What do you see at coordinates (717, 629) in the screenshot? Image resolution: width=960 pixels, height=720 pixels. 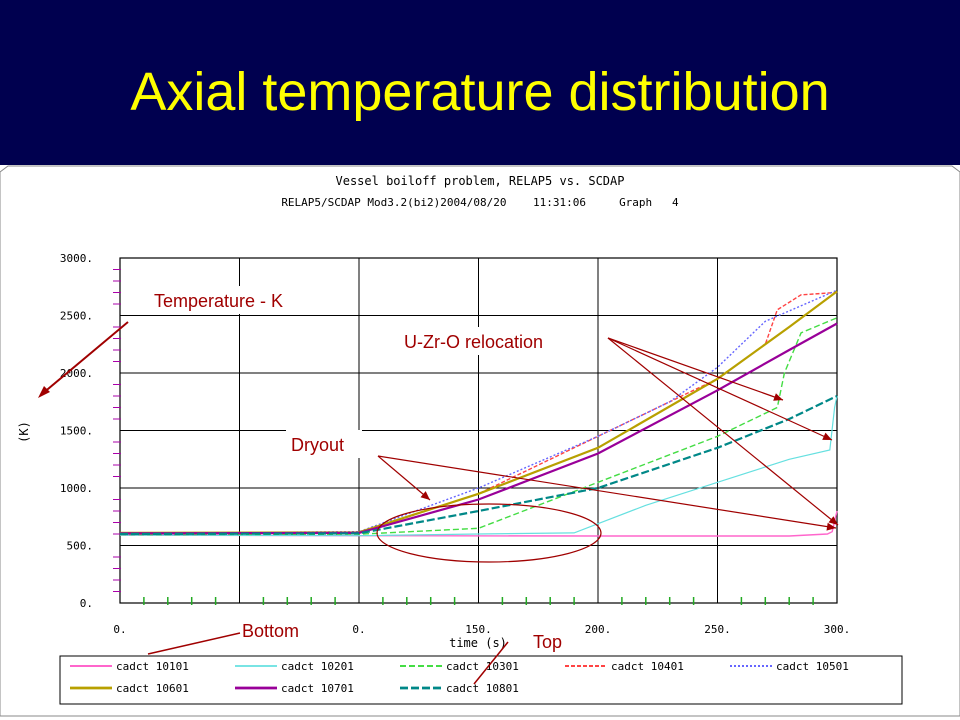 I see `x-tick-label: 250.` at bounding box center [717, 629].